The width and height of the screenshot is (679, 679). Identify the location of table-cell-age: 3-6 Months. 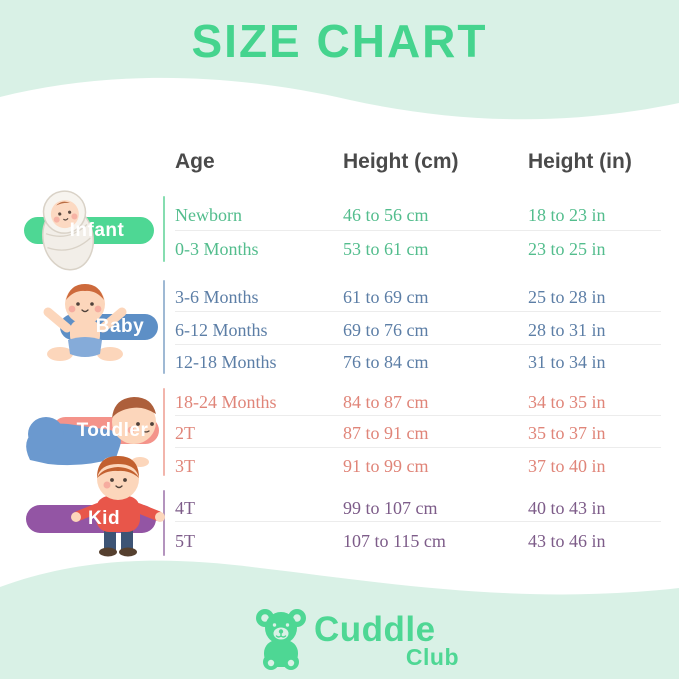
(217, 297).